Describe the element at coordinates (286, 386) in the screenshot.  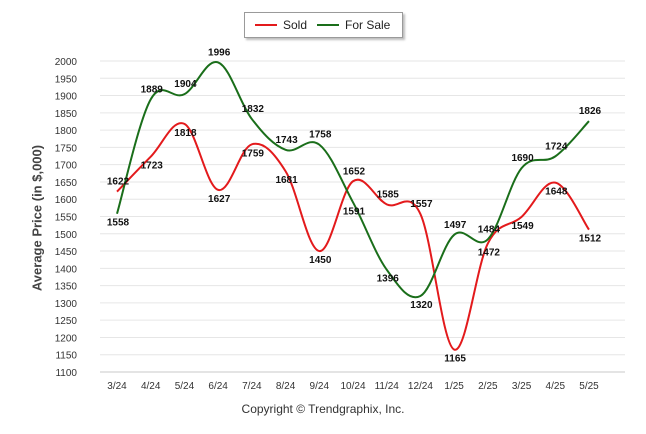
I see `x-tick-label: 8/24` at that location.